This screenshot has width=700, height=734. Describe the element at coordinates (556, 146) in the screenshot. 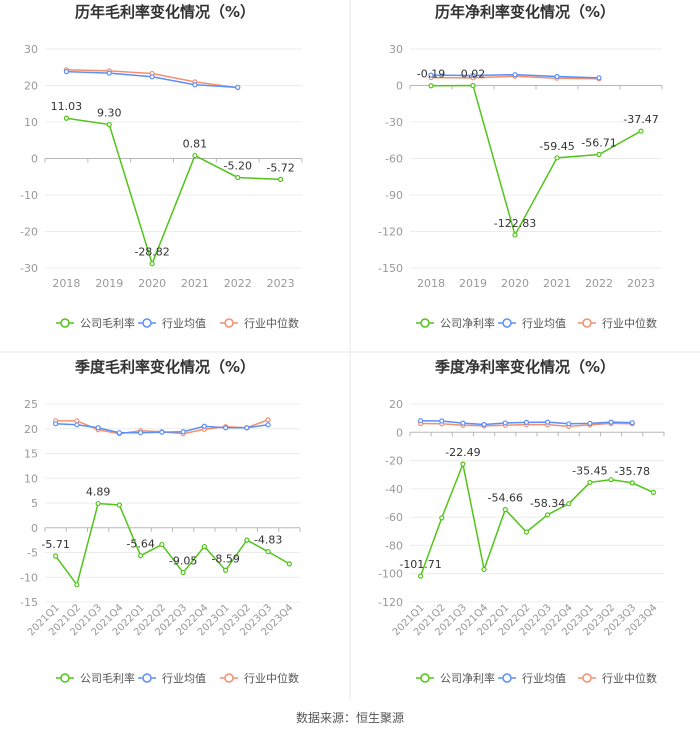

I see `data-label: -59.45` at that location.